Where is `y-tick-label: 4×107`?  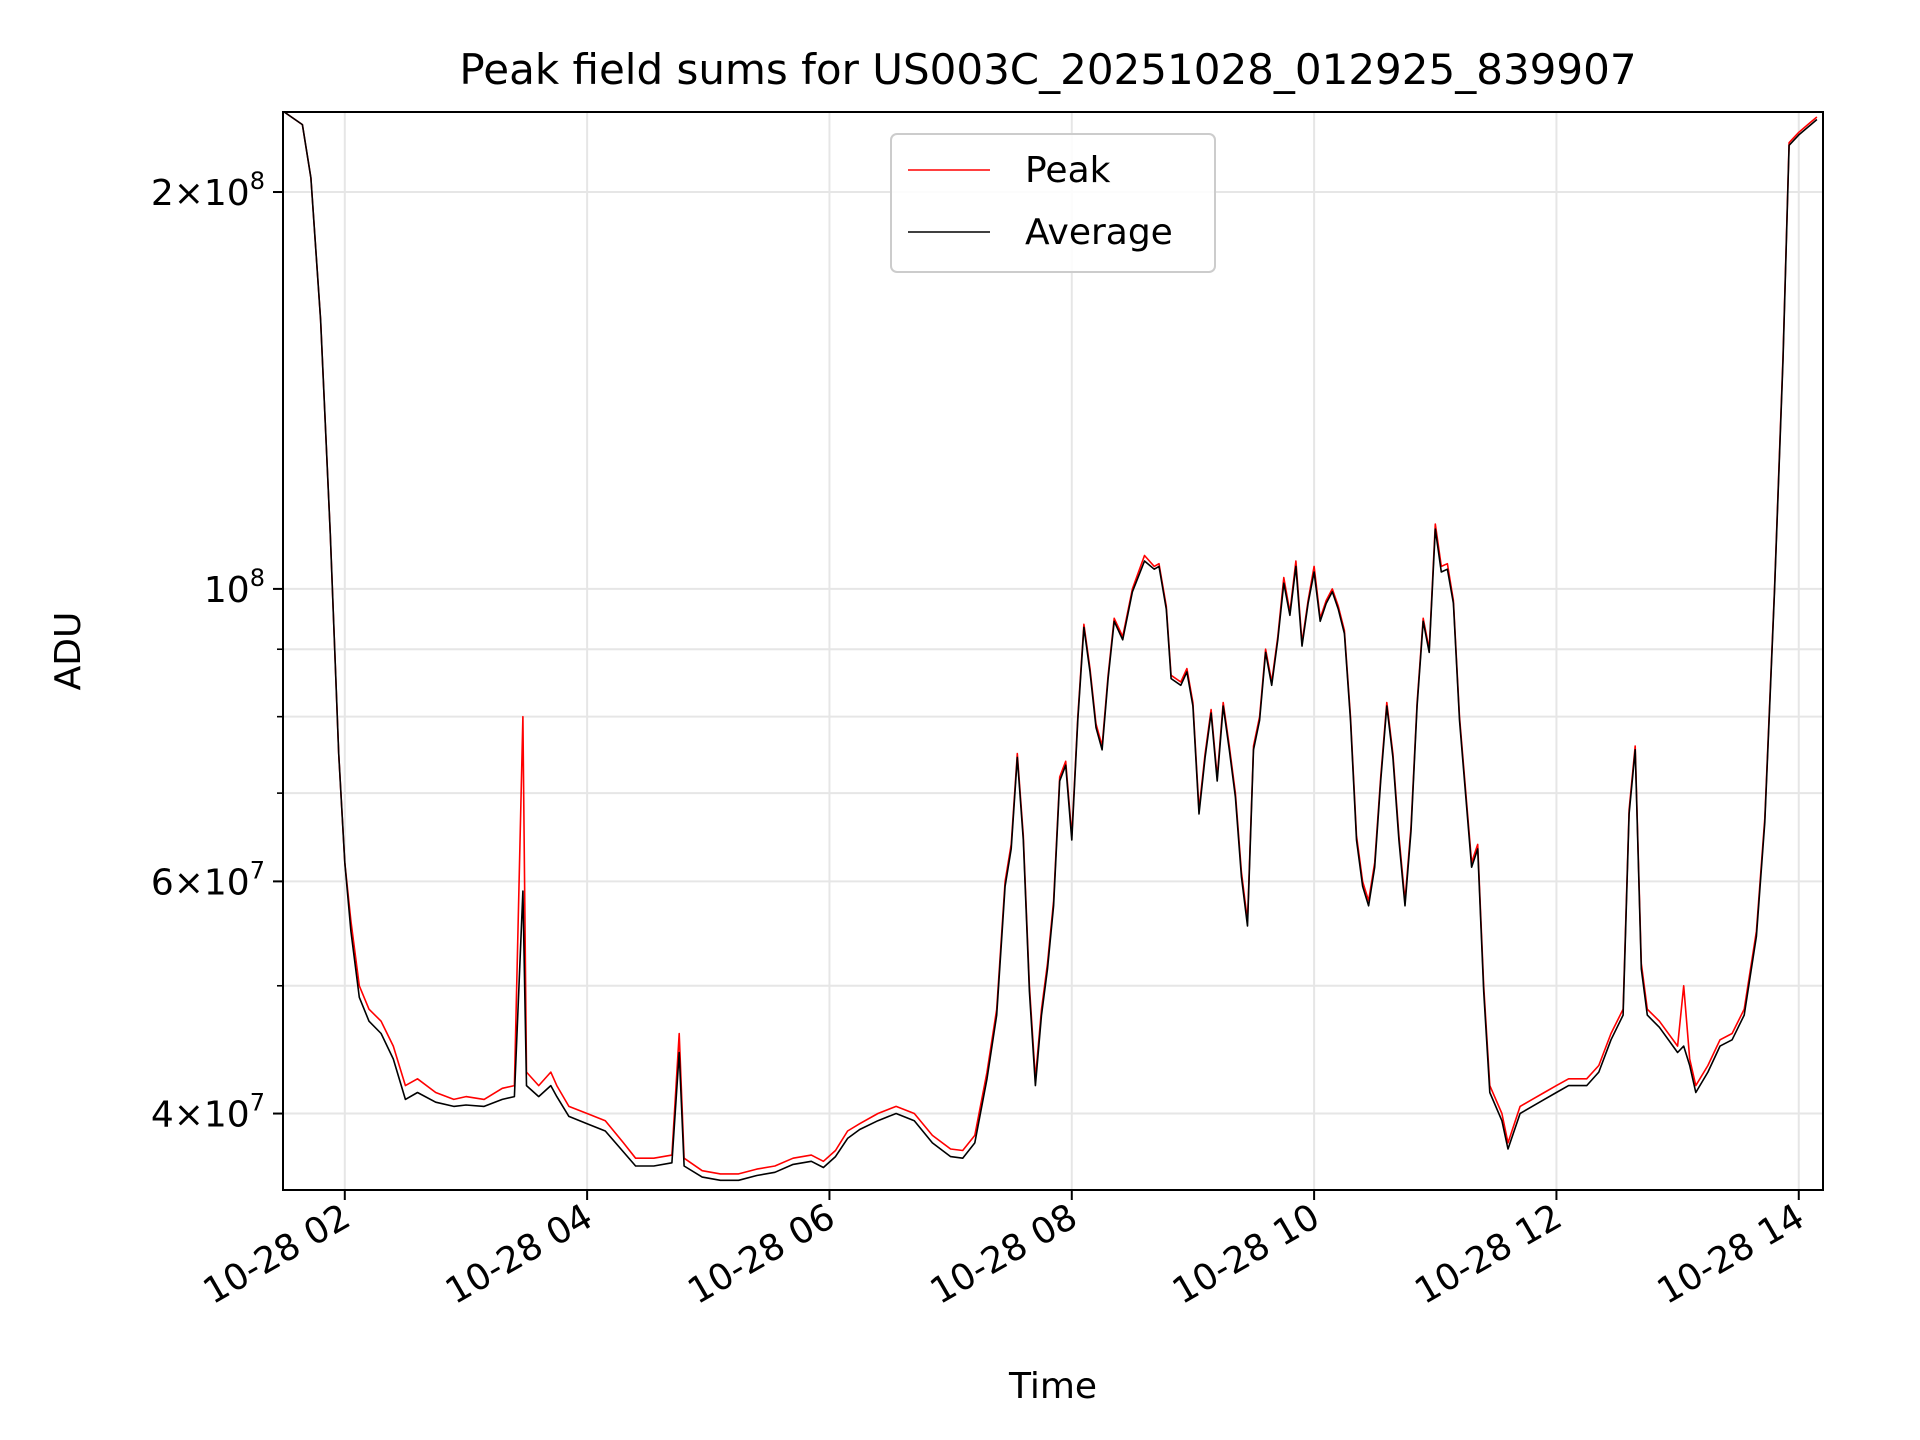 y-tick-label: 4×107 is located at coordinates (208, 1112).